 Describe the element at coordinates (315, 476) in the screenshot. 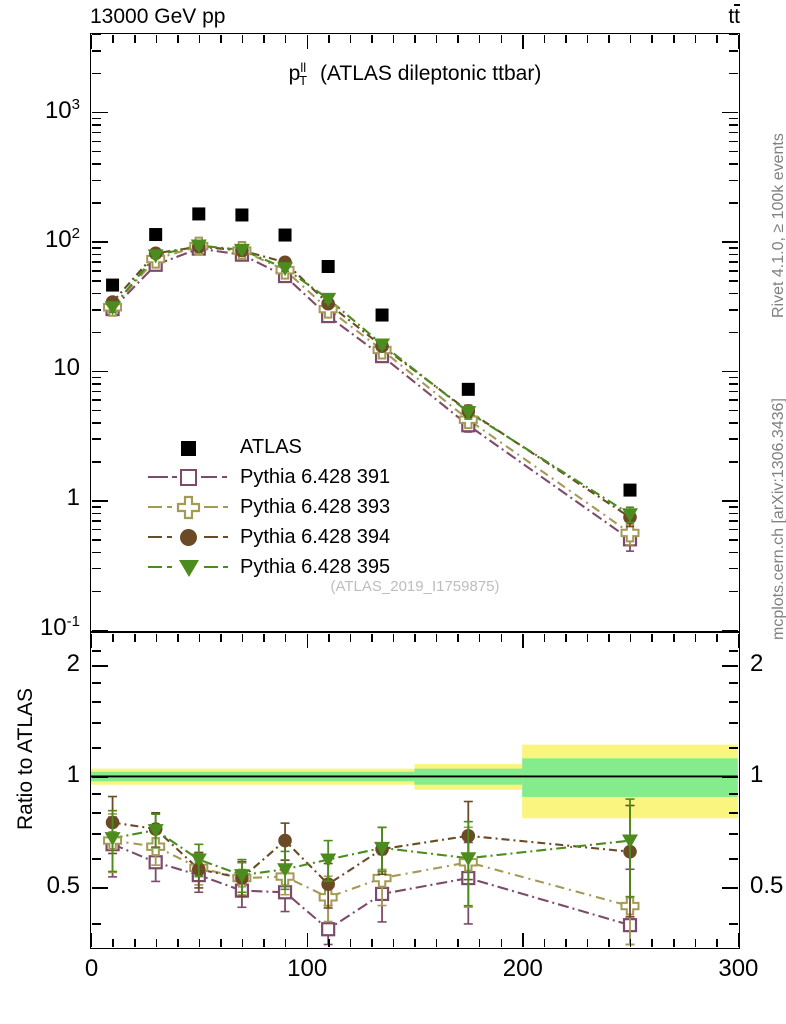

I see `legend-label: Pythia 6.428 391` at that location.